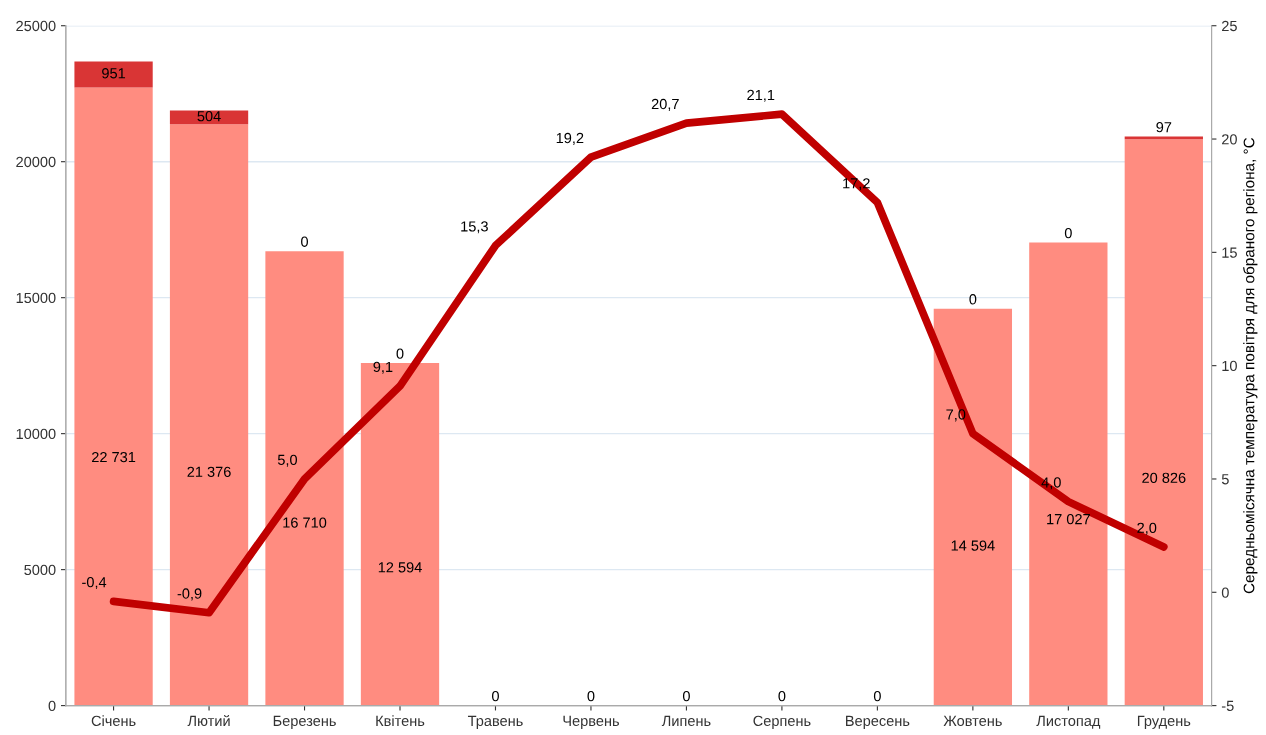 The width and height of the screenshot is (1266, 735). What do you see at coordinates (40, 570) in the screenshot?
I see `y-tick-label: 5000` at bounding box center [40, 570].